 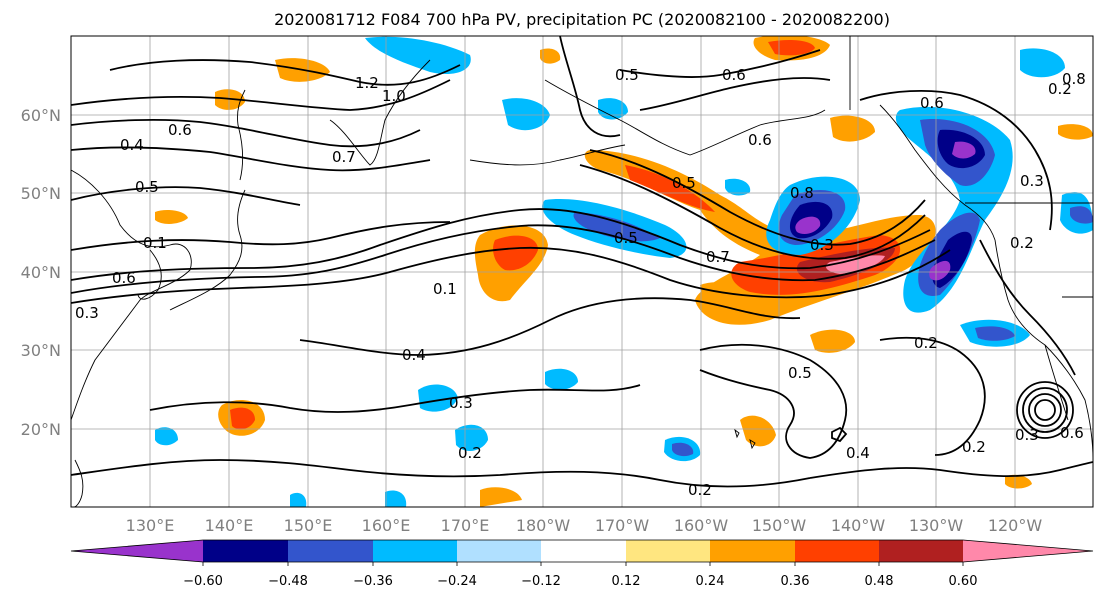 What do you see at coordinates (515, 253) in the screenshot?
I see `positive-patch-170e-red` at bounding box center [515, 253].